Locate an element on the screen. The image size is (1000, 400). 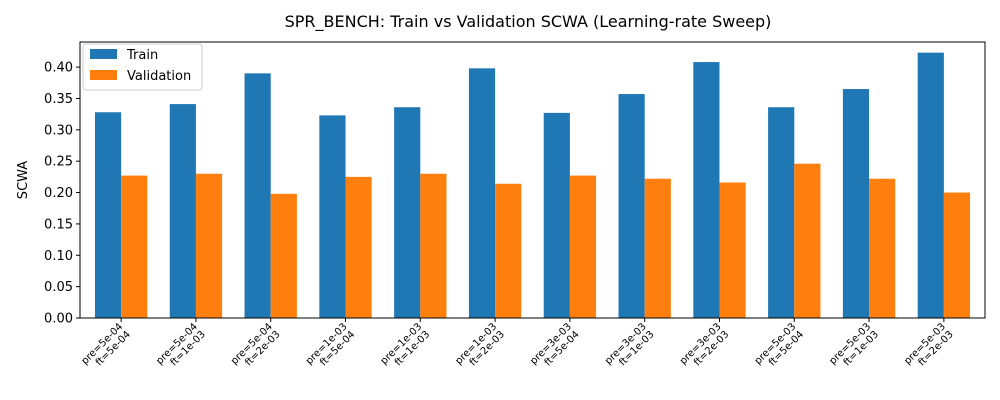
y-axis: 0.00 0.05 0.10 0.15 0.20 0.25 0.30 0.35 0.40 is located at coordinates (62, 194).